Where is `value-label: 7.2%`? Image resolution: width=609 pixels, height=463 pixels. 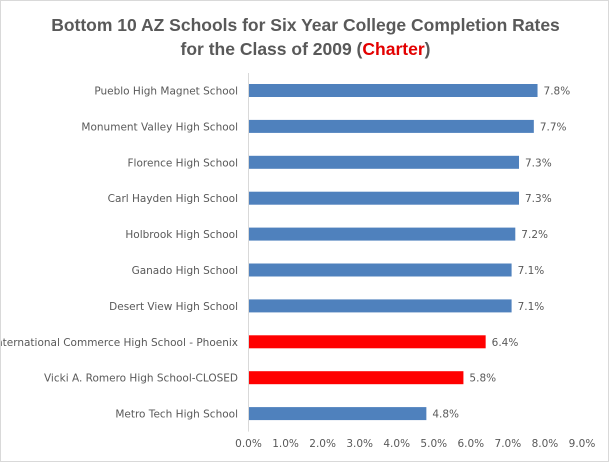 value-label: 7.2% is located at coordinates (534, 235).